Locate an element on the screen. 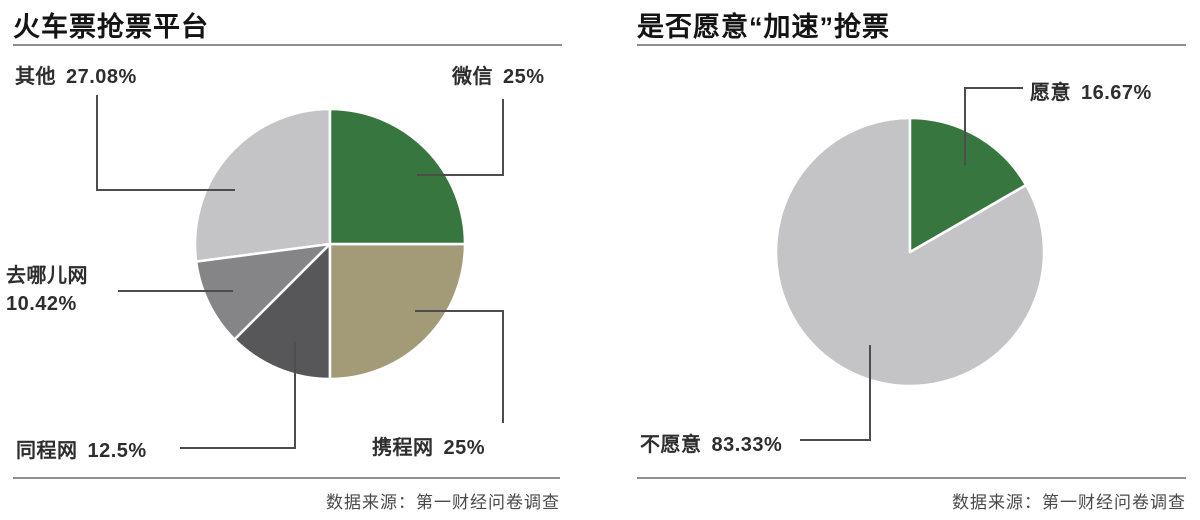  slice-pct: 10.42% is located at coordinates (41, 304).